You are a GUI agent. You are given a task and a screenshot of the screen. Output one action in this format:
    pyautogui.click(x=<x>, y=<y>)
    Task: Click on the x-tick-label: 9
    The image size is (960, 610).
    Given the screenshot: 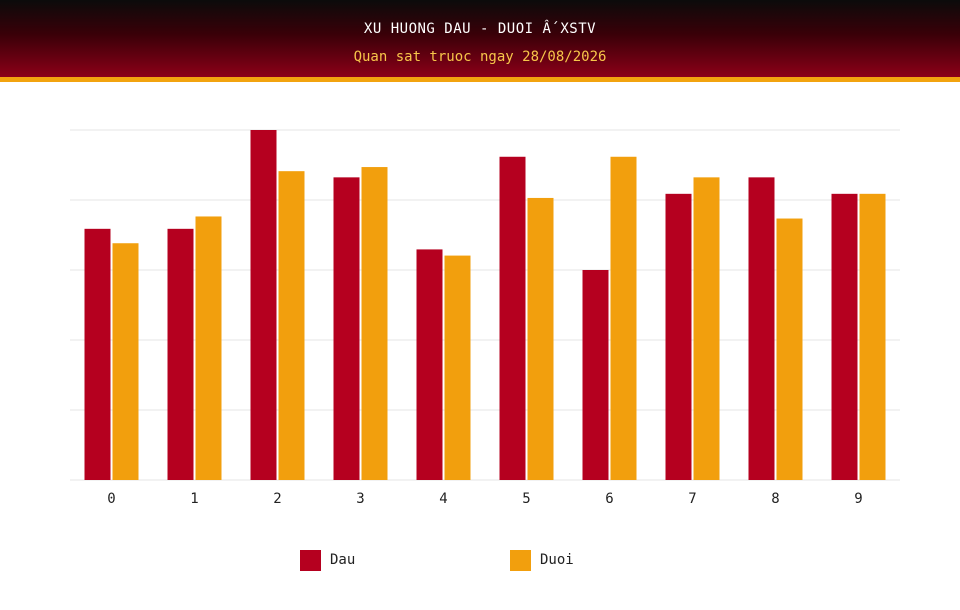 What is the action you would take?
    pyautogui.click(x=858, y=499)
    